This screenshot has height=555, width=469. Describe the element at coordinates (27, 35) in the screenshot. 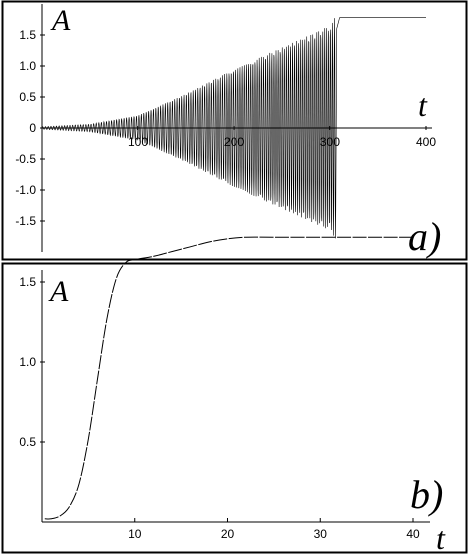

I see `panel-a-y-tick-label: 1.5` at that location.